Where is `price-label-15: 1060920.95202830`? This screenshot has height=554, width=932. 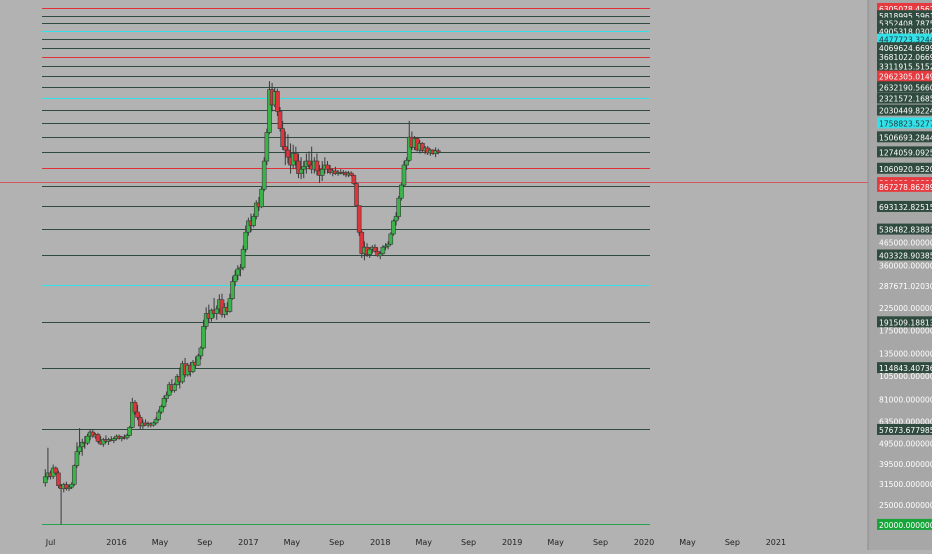 price-label-15: 1060920.95202830 is located at coordinates (904, 168).